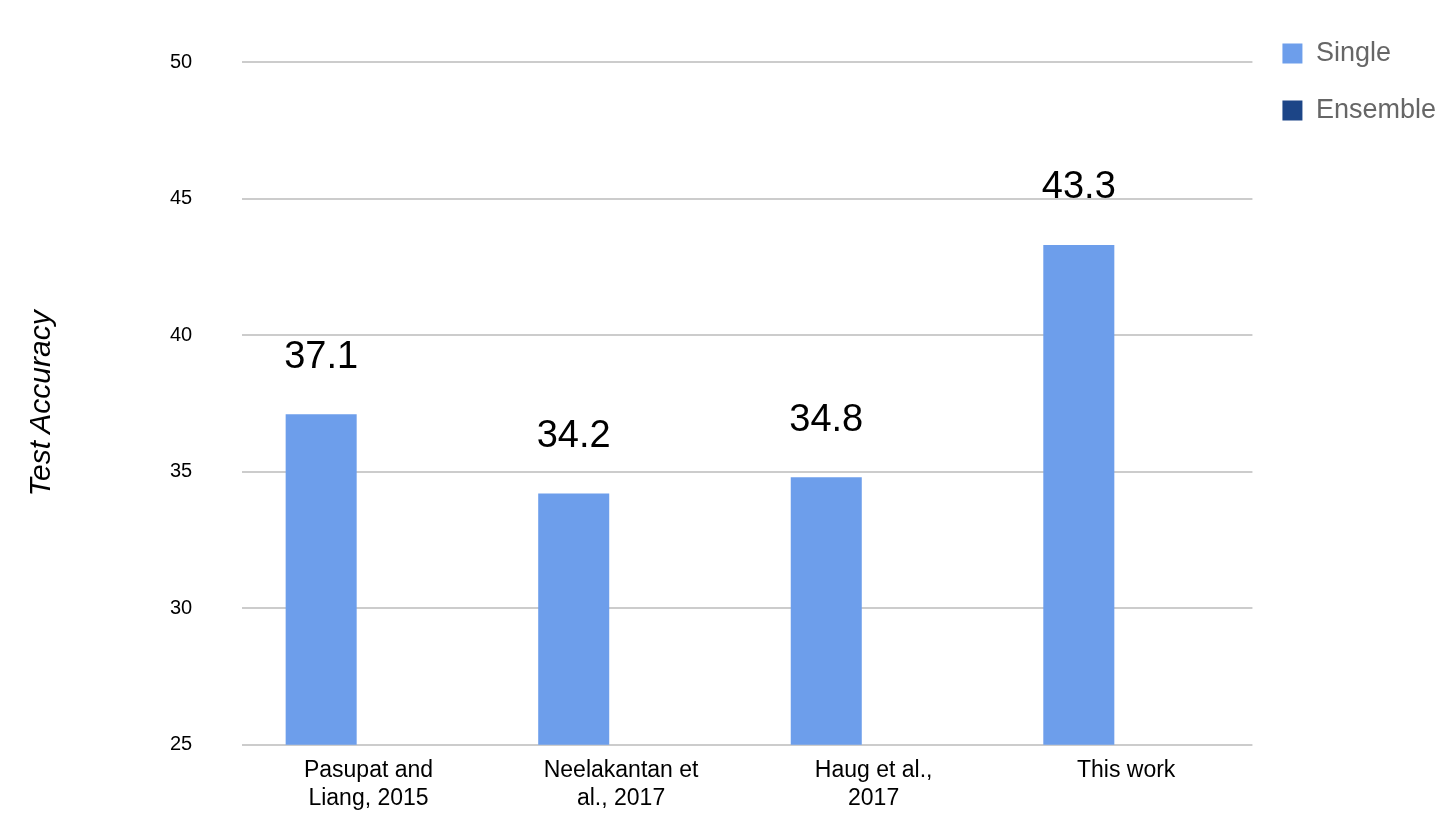  I want to click on data-label: 37.1, so click(321, 354).